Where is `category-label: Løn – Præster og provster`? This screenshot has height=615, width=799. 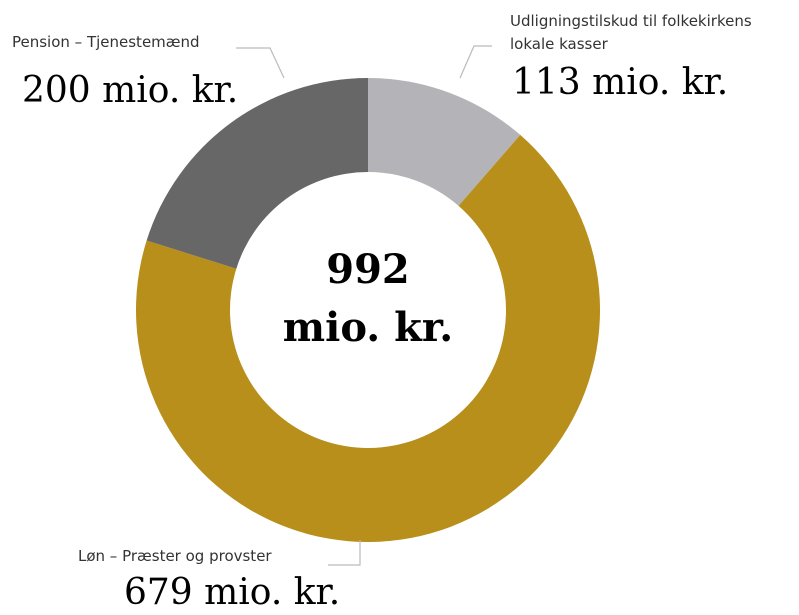 category-label: Løn – Præster og provster is located at coordinates (175, 556).